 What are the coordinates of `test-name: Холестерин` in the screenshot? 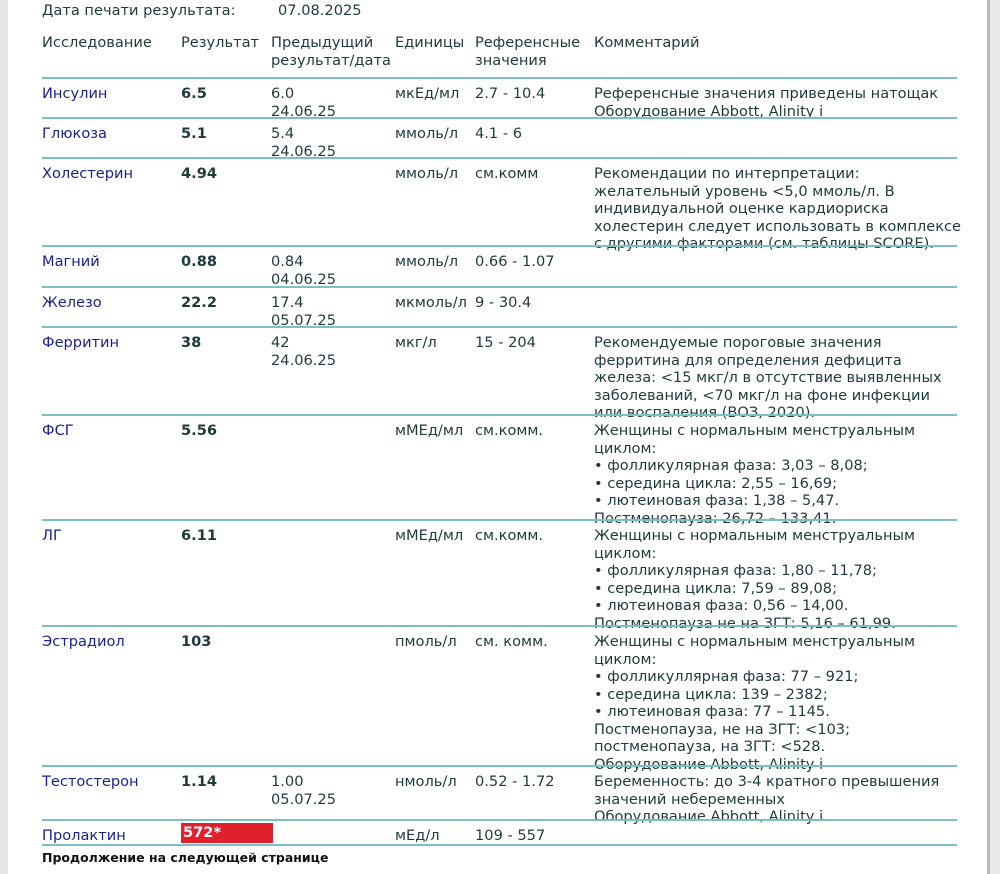 It's located at (88, 173).